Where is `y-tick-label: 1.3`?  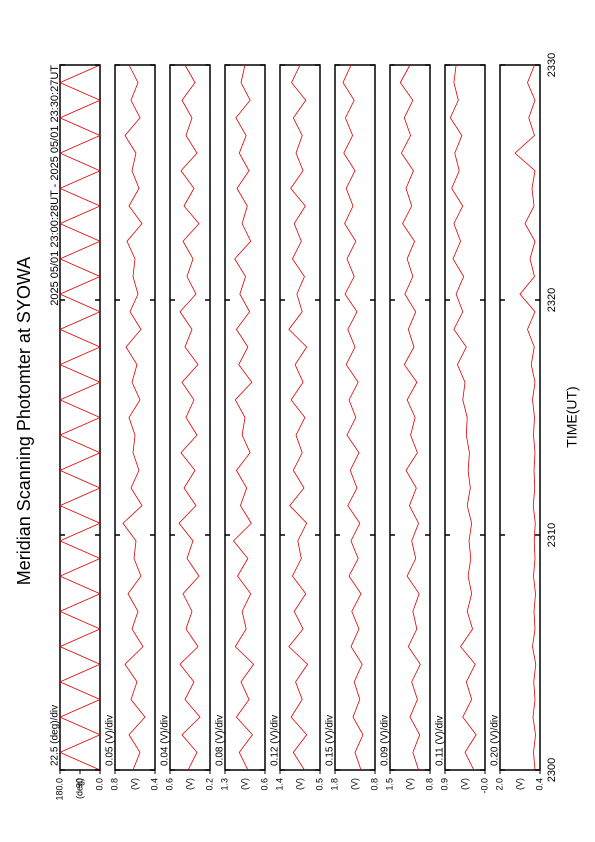 y-tick-label: 1.3 is located at coordinates (224, 784).